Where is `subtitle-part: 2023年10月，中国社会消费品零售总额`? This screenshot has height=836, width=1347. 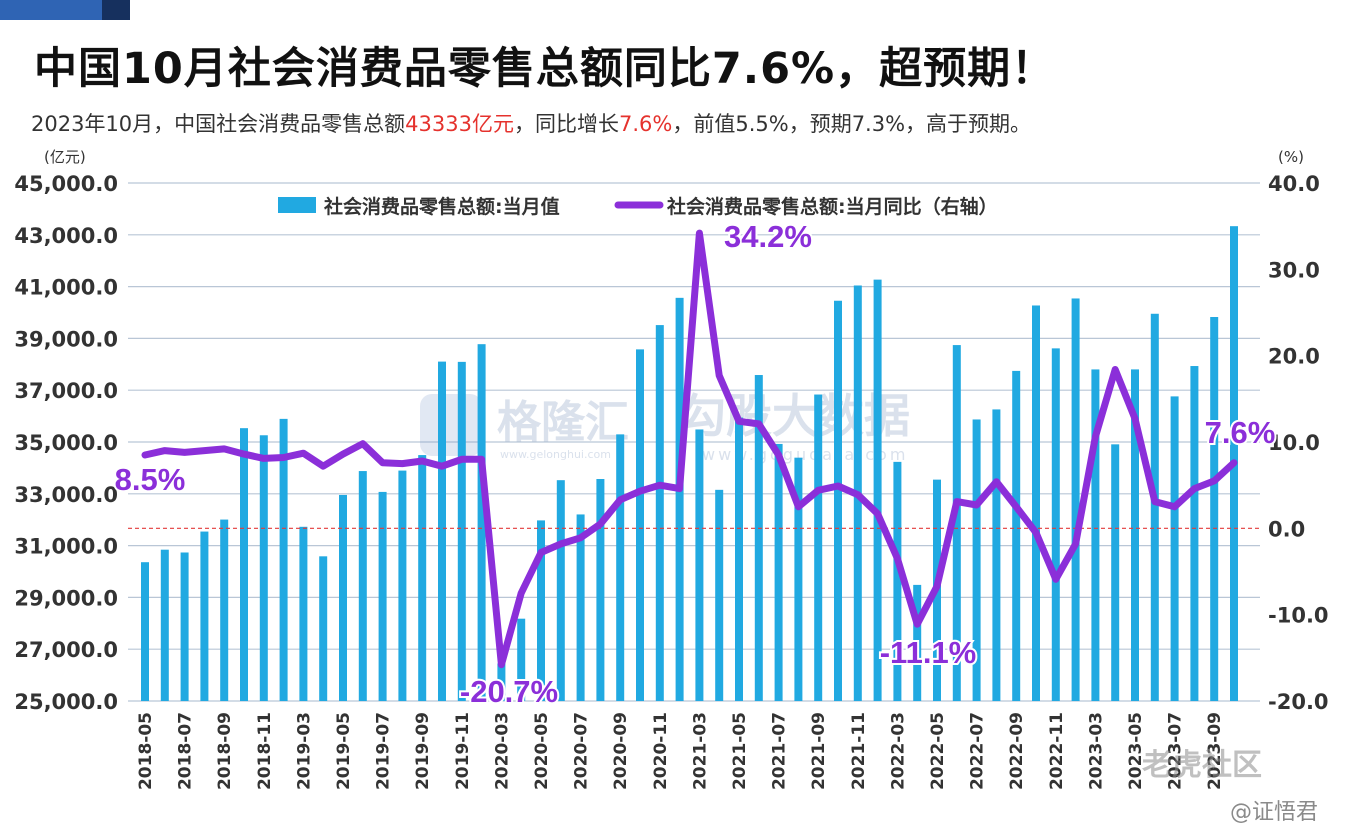 subtitle-part: 2023年10月，中国社会消费品零售总额 is located at coordinates (218, 124).